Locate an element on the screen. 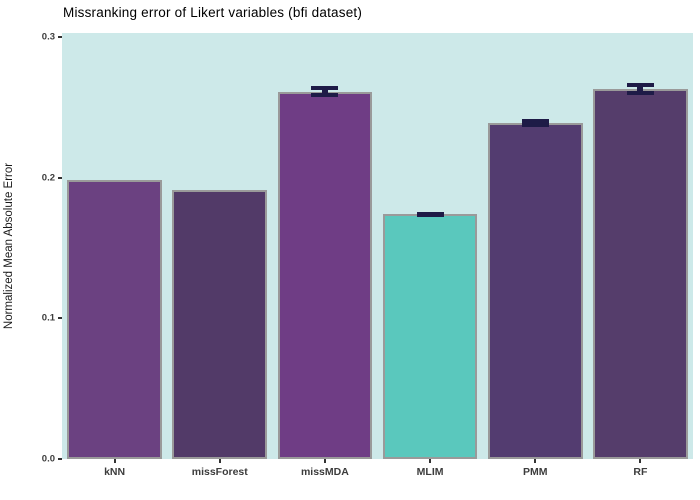 This screenshot has height=500, width=700. x-tick-label-missMDA: missMDA is located at coordinates (324, 472).